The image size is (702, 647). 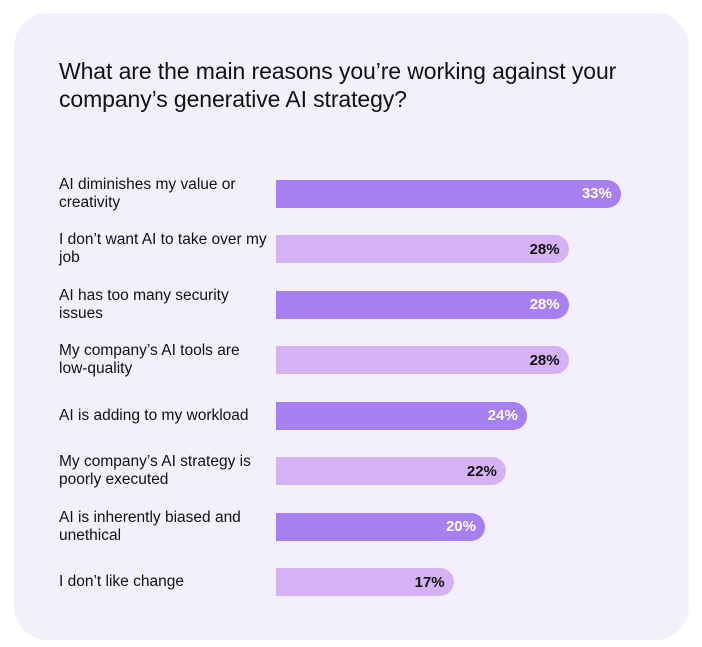 I want to click on bar-row: AI is inherently biased and unethical 20%, so click(x=369, y=527).